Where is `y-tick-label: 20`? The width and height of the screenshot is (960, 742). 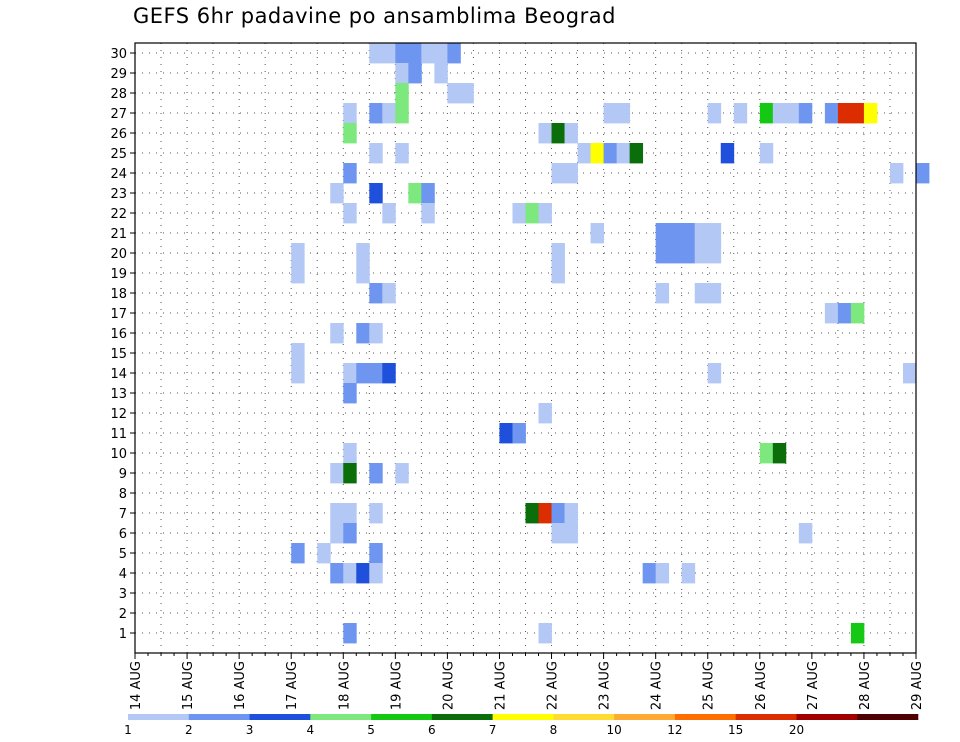 y-tick-label: 20 is located at coordinates (118, 254).